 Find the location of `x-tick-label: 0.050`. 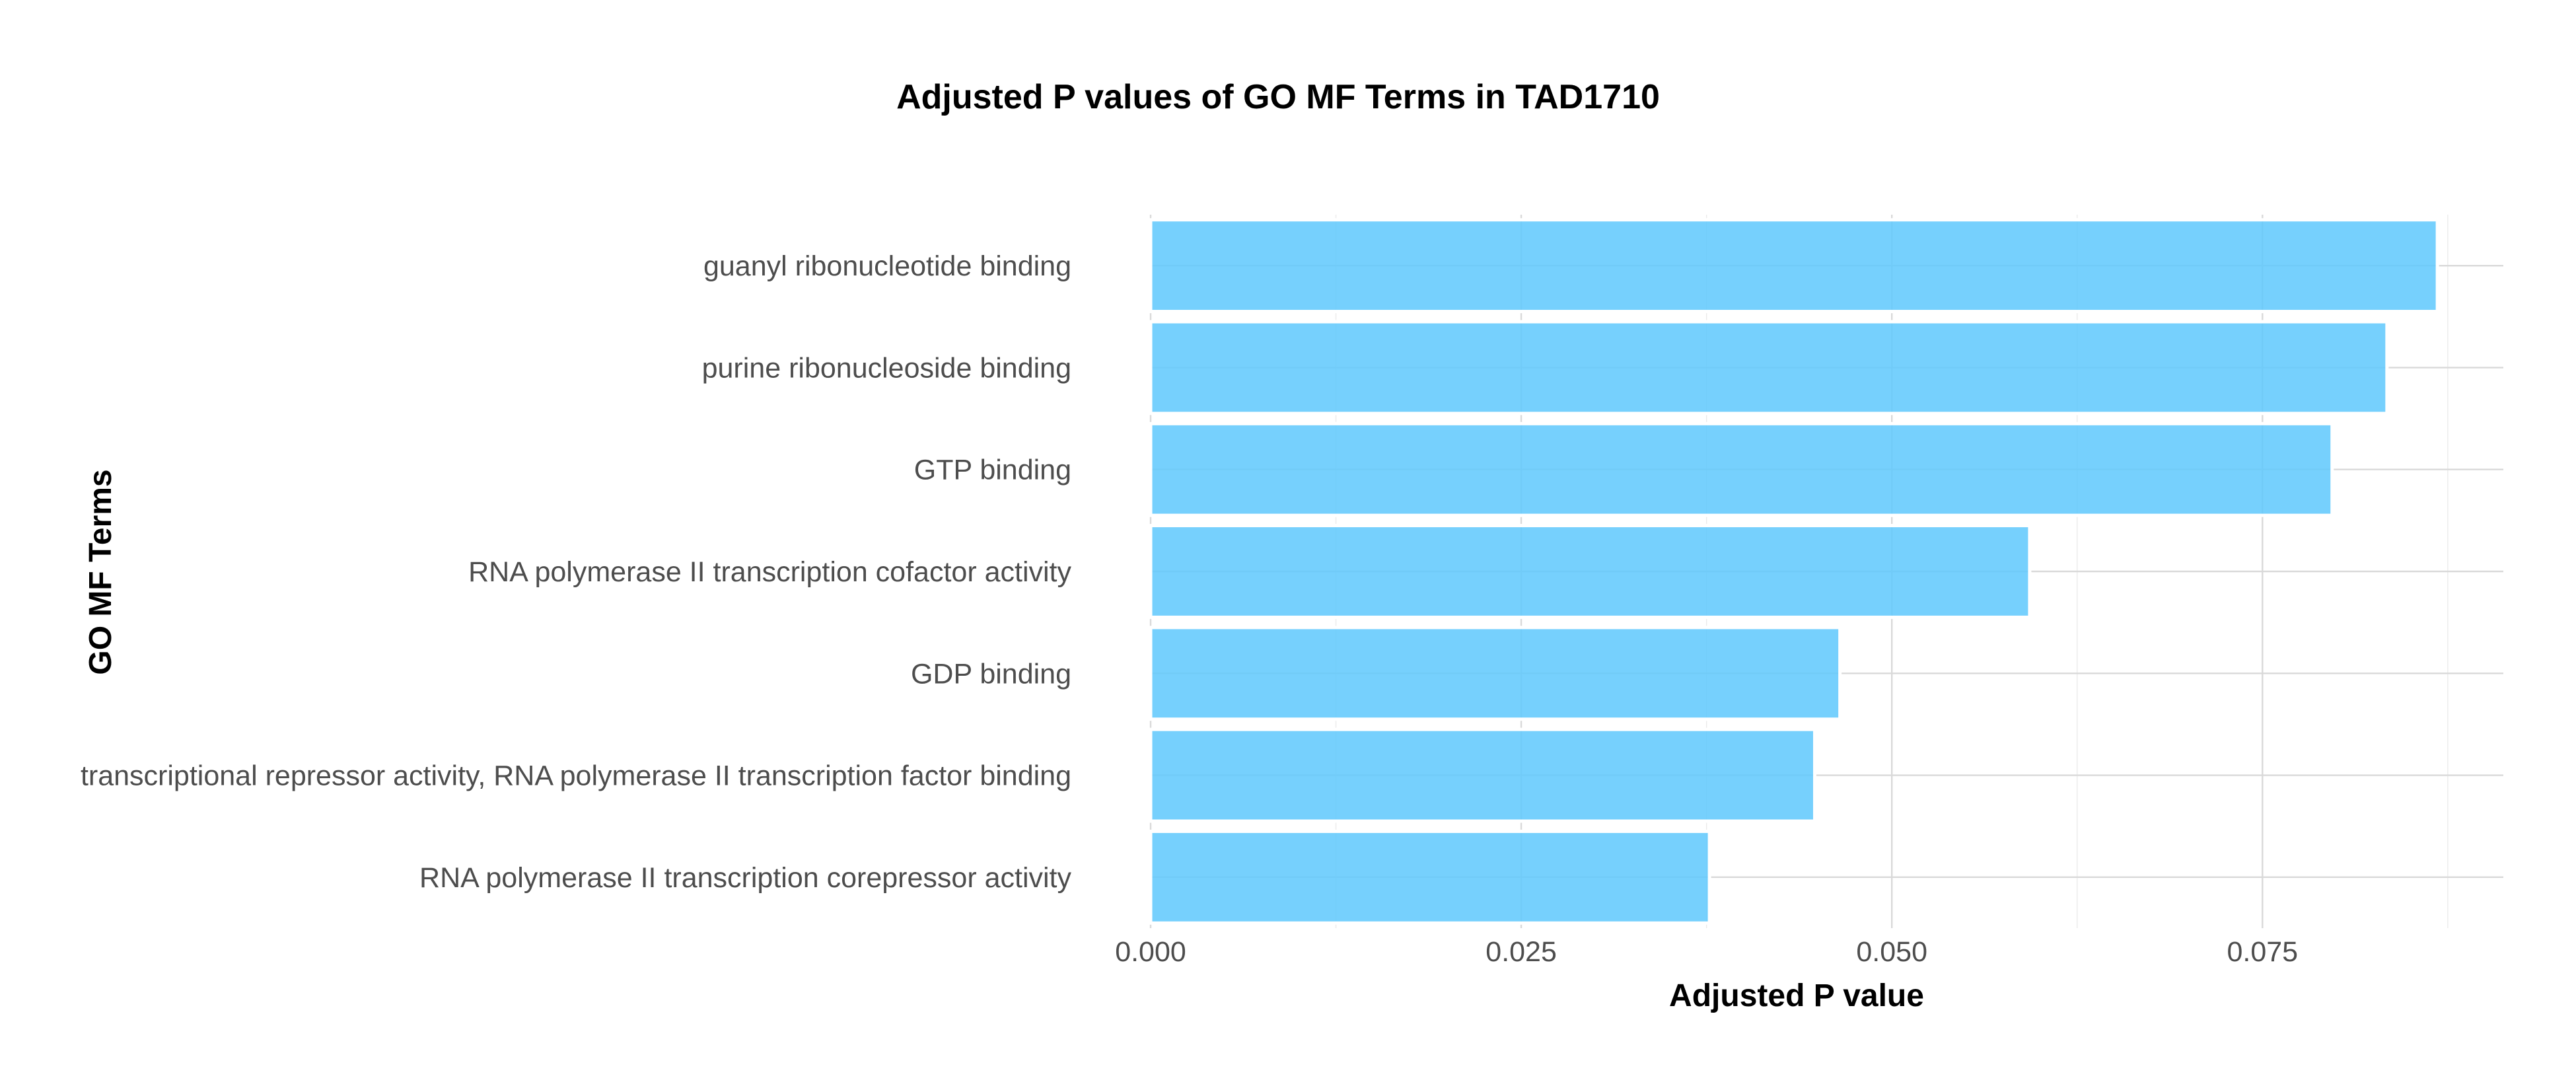

x-tick-label: 0.050 is located at coordinates (1892, 952).